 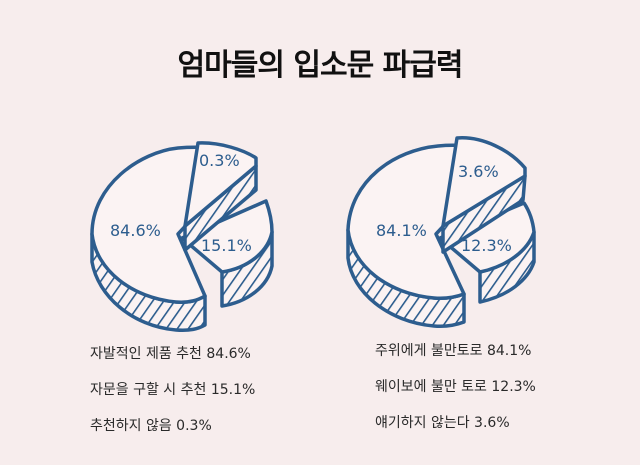 I want to click on pie-left: 84.6% 15.1% 0.3%, so click(x=182, y=236).